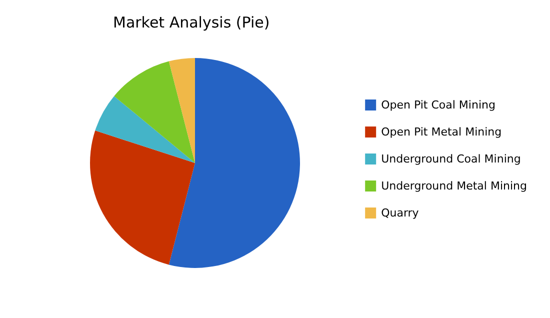 The height and width of the screenshot is (318, 550). Describe the element at coordinates (451, 159) in the screenshot. I see `legend-label: Underground Coal Mining` at that location.